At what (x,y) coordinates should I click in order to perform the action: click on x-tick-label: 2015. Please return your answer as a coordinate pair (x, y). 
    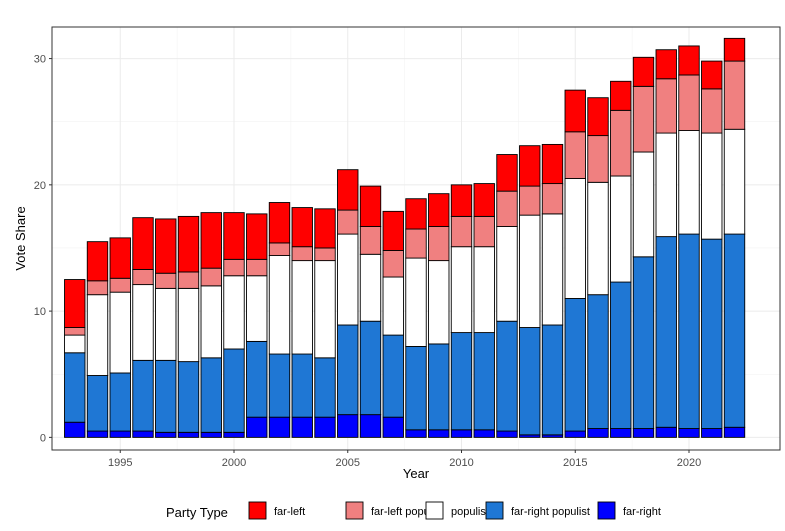
    Looking at the image, I should click on (575, 463).